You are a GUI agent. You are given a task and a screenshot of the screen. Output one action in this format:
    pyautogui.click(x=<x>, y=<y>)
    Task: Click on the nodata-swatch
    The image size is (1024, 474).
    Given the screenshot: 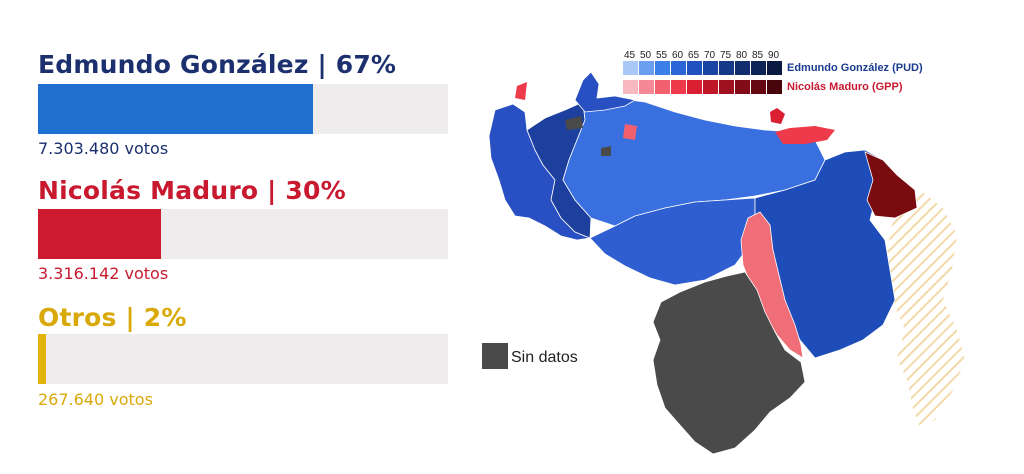 What is the action you would take?
    pyautogui.click(x=495, y=356)
    